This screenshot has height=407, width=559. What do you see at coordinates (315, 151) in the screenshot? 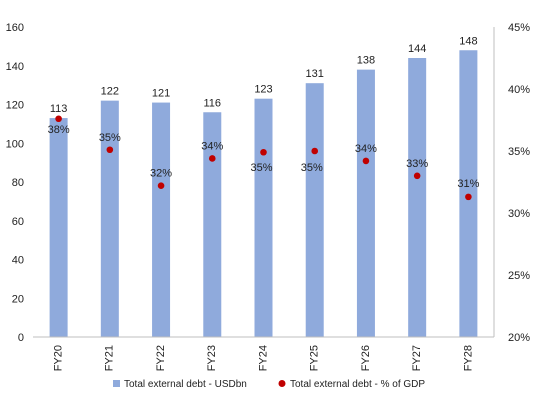
I see `point-fy25` at bounding box center [315, 151].